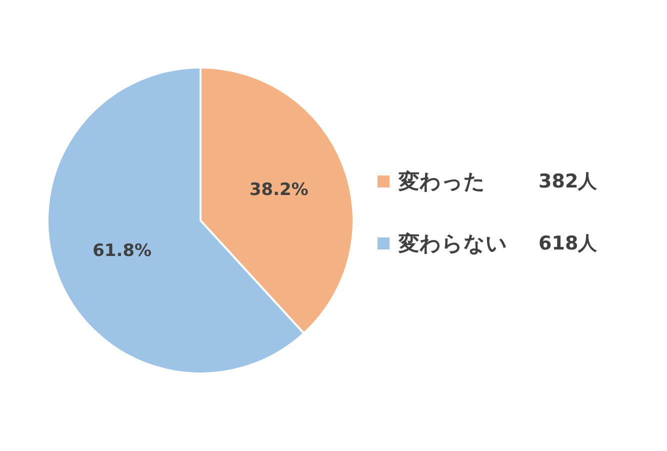  Describe the element at coordinates (442, 182) in the screenshot. I see `legend-label: 変わった` at that location.